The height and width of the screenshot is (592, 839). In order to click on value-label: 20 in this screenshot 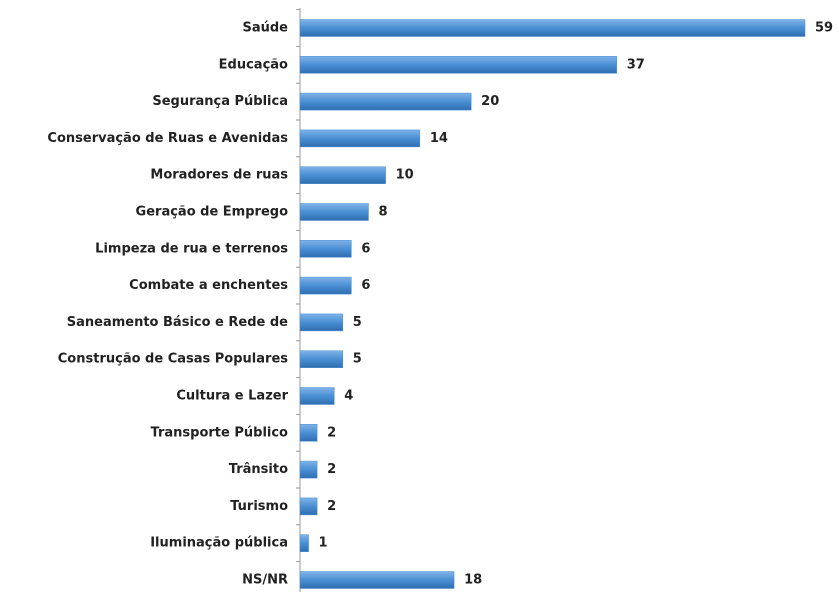, I will do `click(490, 101)`.